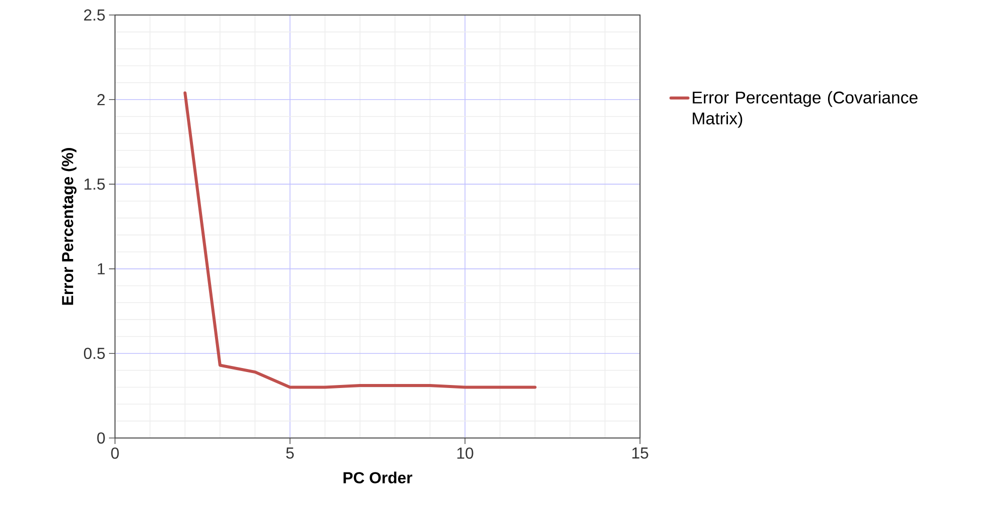 The image size is (982, 531). What do you see at coordinates (94, 184) in the screenshot?
I see `y-tick-label: 1.5` at bounding box center [94, 184].